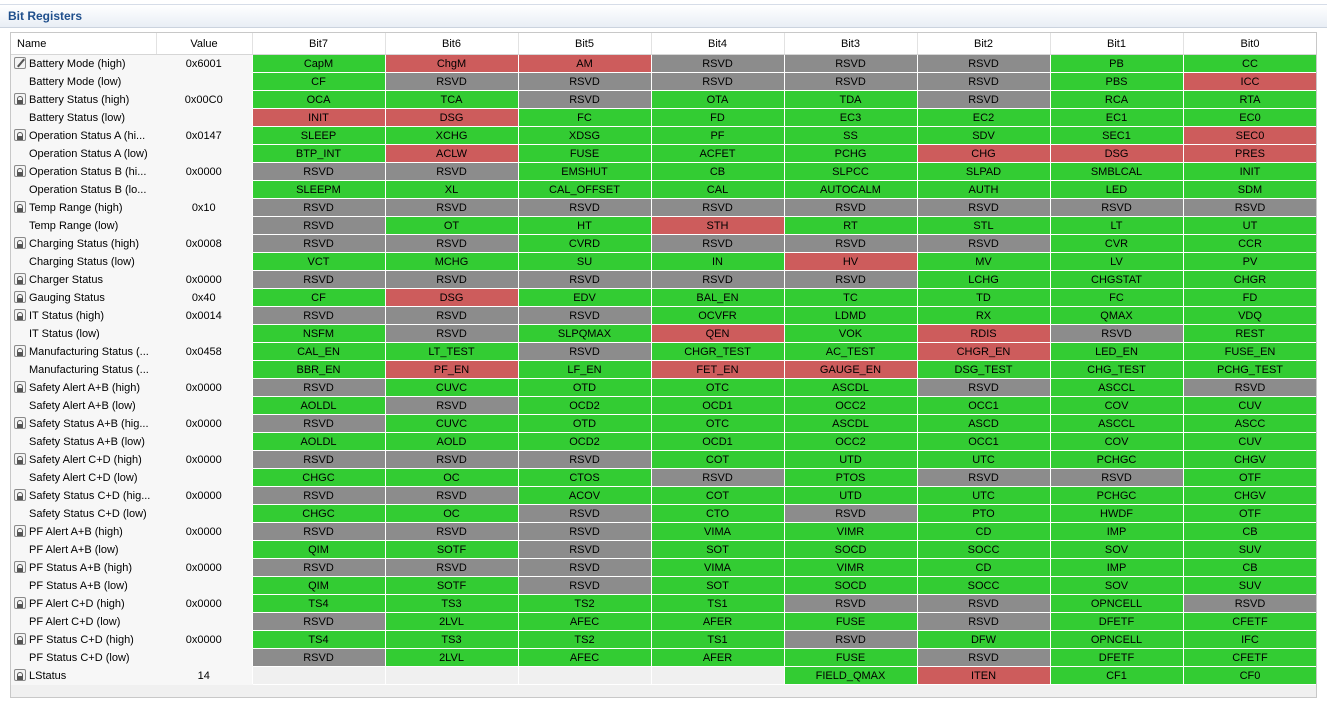 The image size is (1327, 704). What do you see at coordinates (850, 369) in the screenshot?
I see `bit-cell: GAUGE_EN` at bounding box center [850, 369].